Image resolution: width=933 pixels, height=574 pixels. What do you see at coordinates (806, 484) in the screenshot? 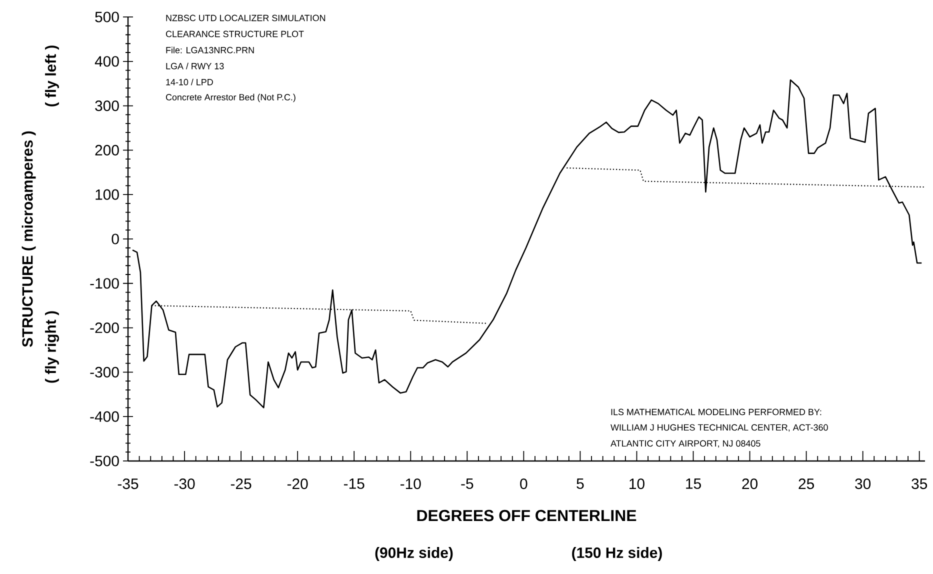
I see `x-tick-label: 25` at bounding box center [806, 484].